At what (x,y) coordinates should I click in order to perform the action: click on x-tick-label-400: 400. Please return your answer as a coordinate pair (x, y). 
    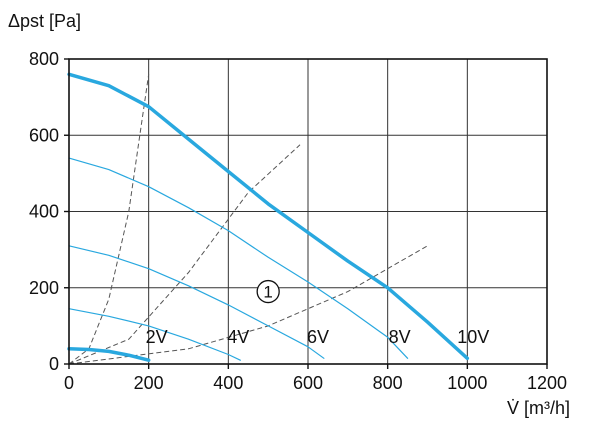
    Looking at the image, I should click on (228, 383).